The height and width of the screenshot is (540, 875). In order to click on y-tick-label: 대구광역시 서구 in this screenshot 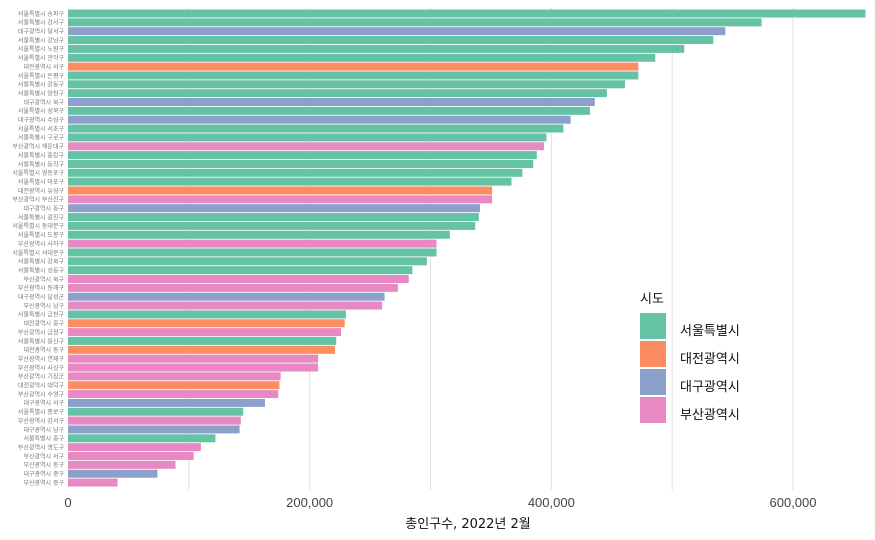, I will do `click(43, 403)`.